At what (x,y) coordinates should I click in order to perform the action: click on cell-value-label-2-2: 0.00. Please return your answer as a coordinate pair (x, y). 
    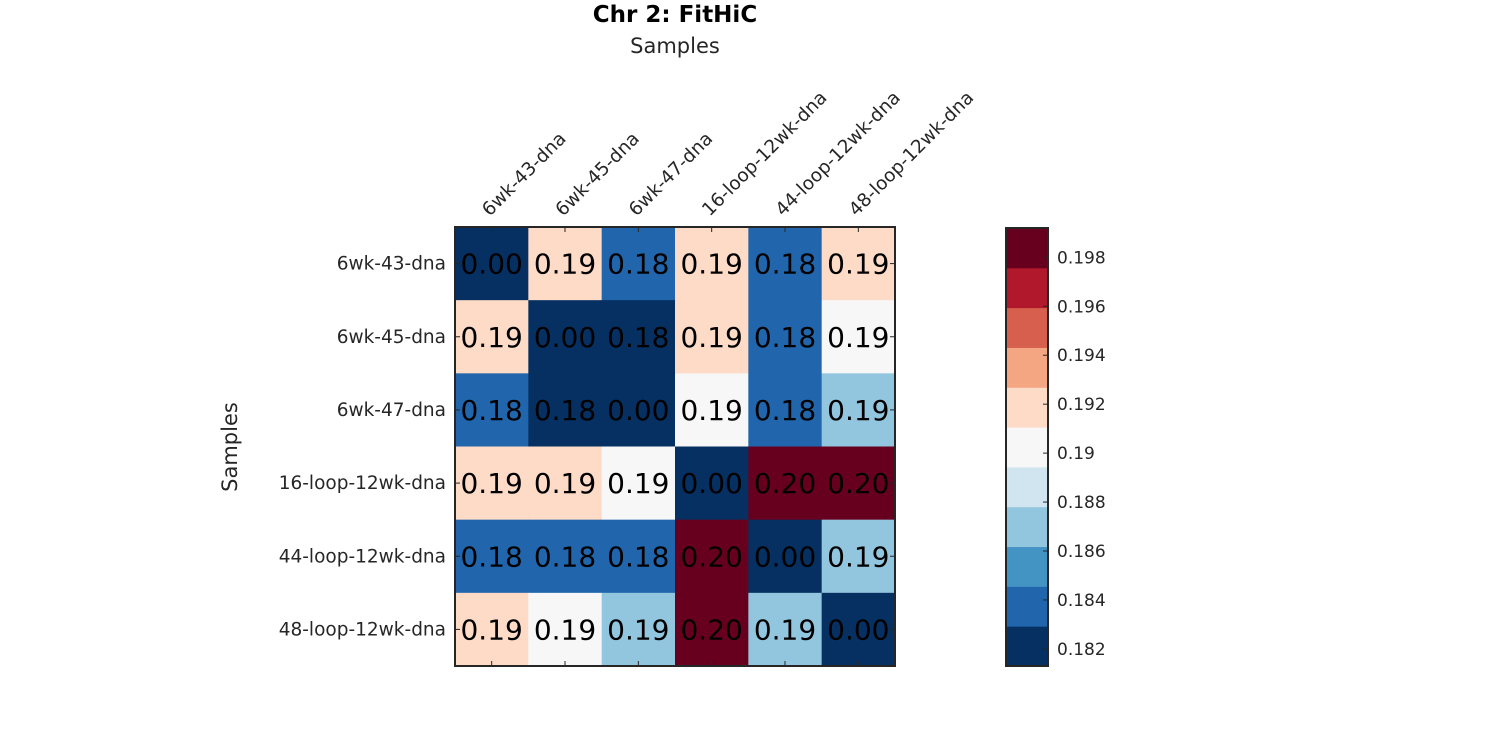
    Looking at the image, I should click on (638, 410).